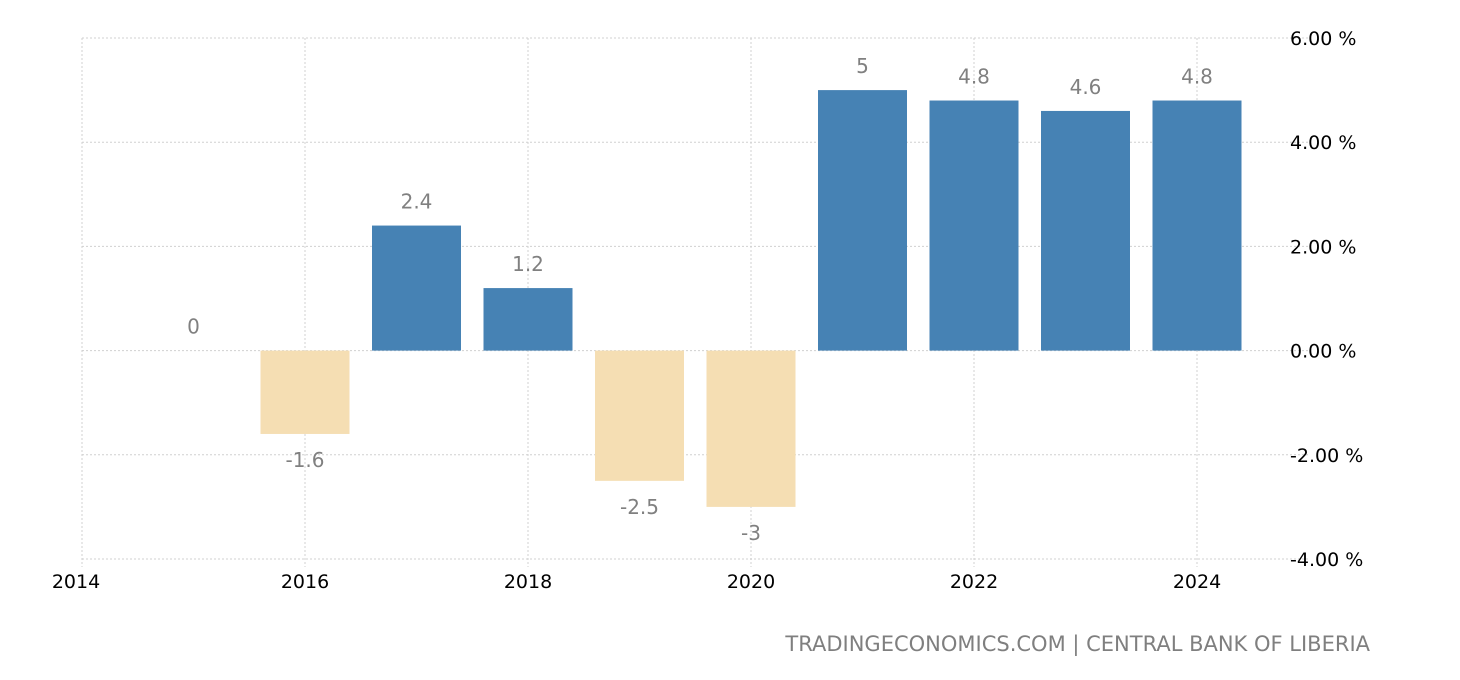  I want to click on bar-2019, so click(639, 415).